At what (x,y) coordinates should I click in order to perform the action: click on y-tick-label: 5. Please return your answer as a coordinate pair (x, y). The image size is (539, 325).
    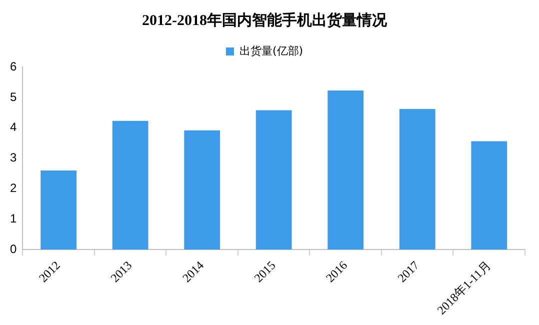
    Looking at the image, I should click on (13, 97).